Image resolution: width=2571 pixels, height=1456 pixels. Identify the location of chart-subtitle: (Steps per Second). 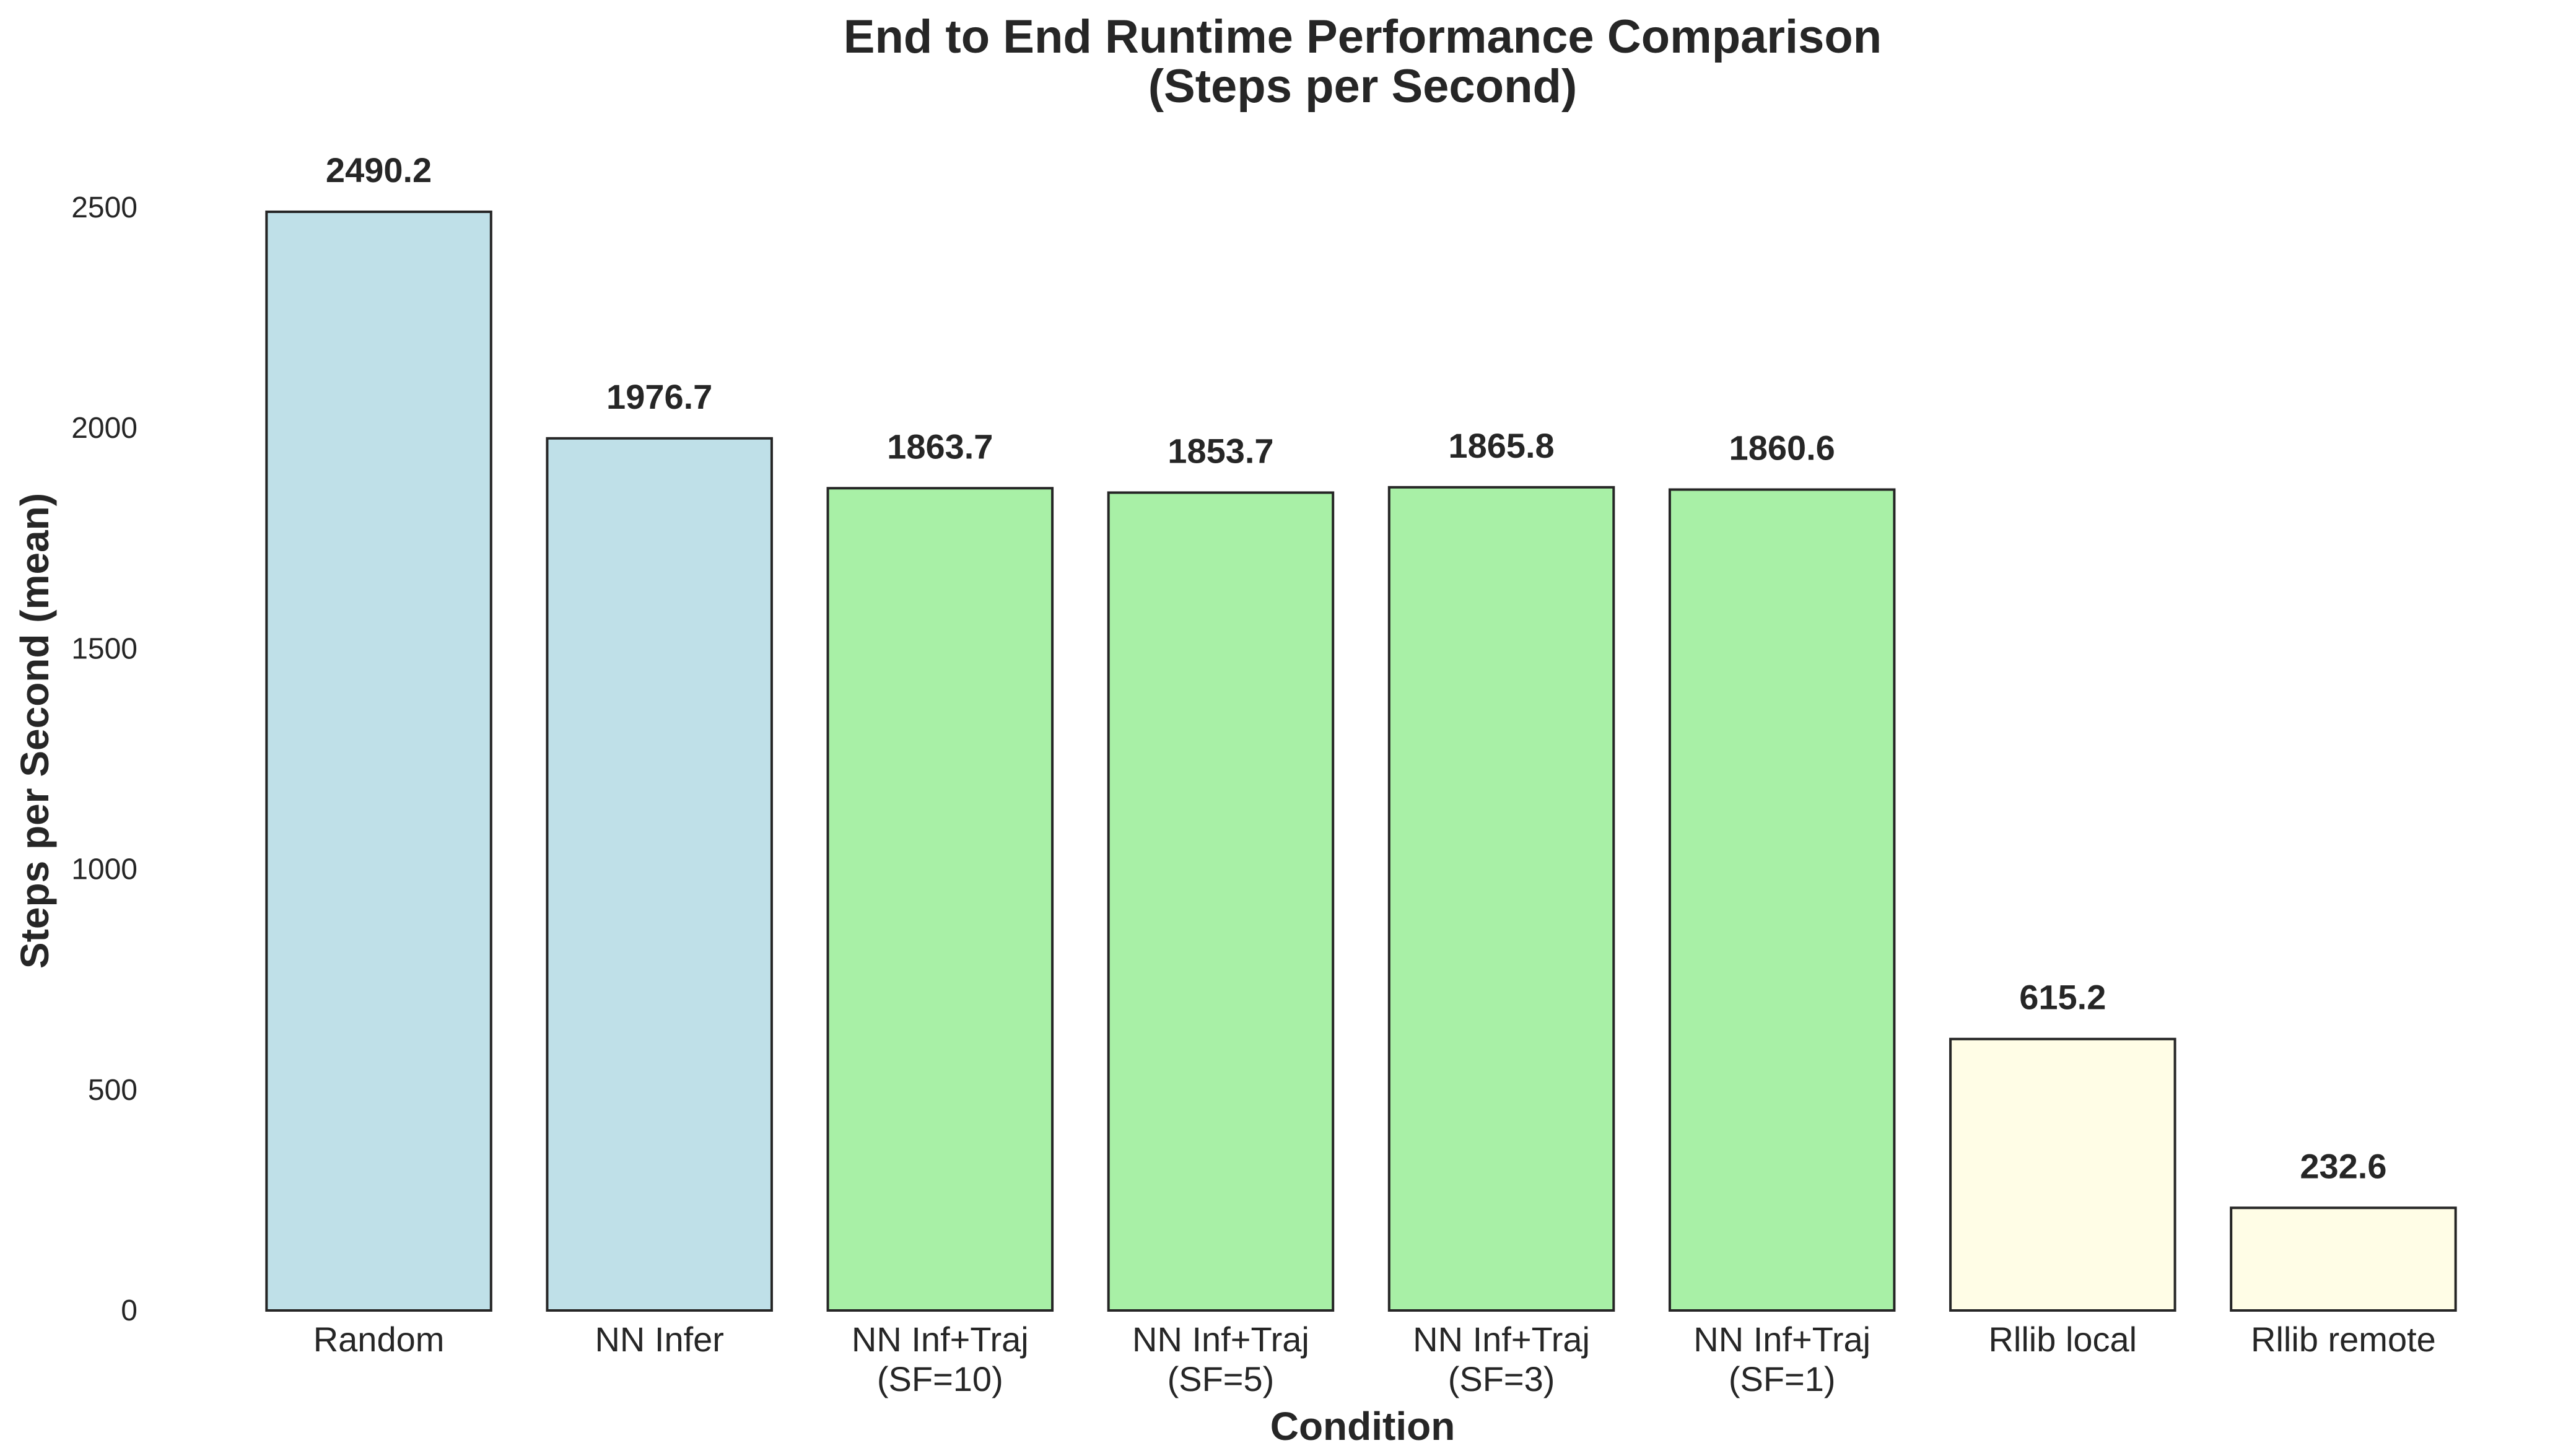
(1363, 87).